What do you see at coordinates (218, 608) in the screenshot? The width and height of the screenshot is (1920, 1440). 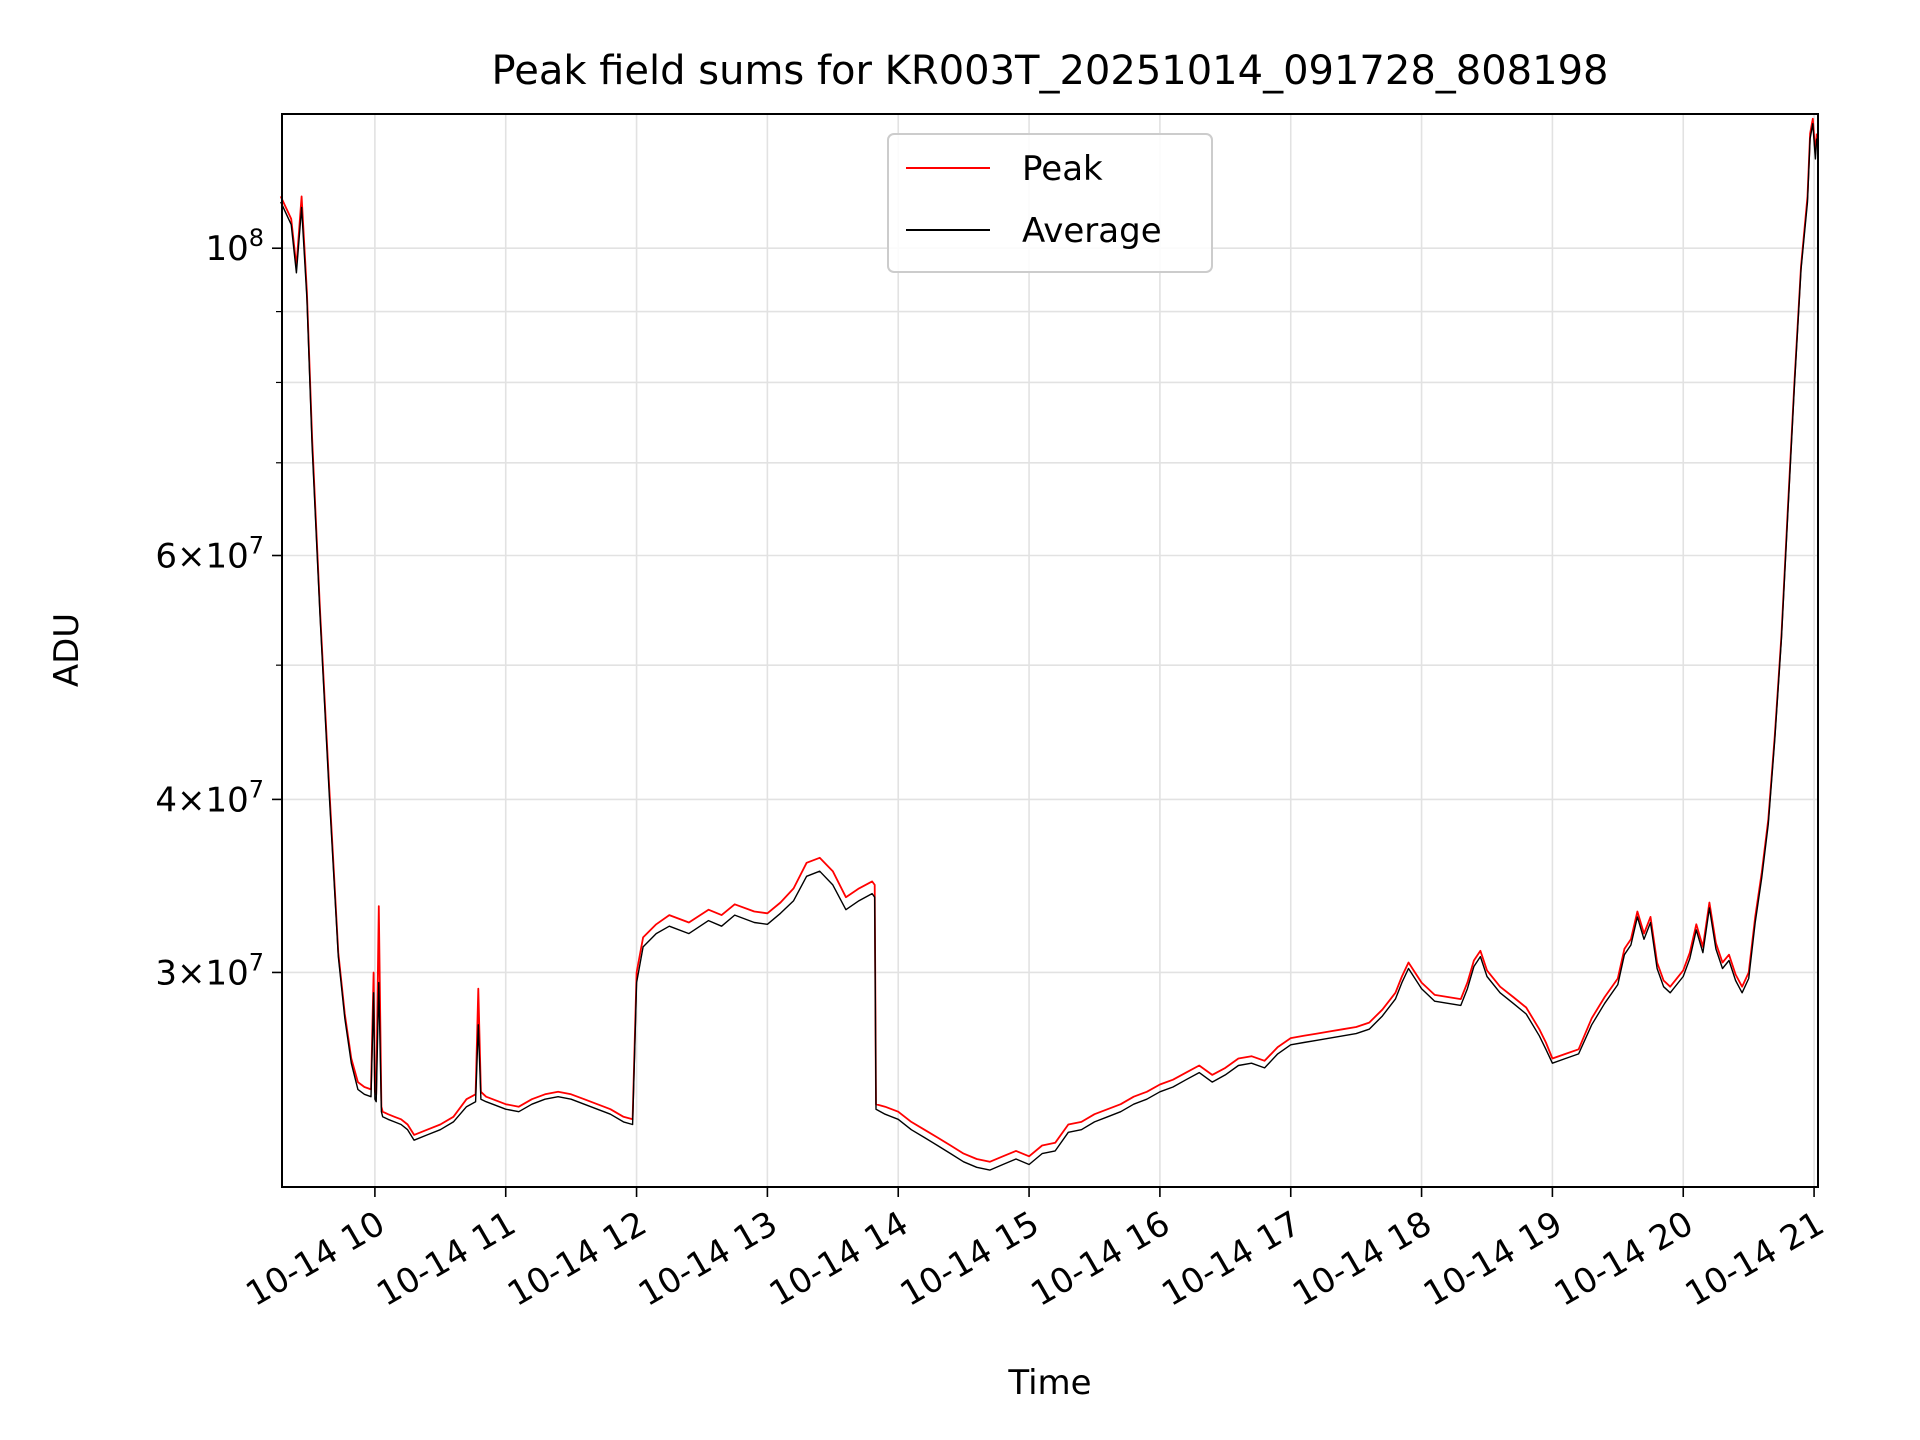 I see `y-axis: 108 6×107 4×107 3×107` at bounding box center [218, 608].